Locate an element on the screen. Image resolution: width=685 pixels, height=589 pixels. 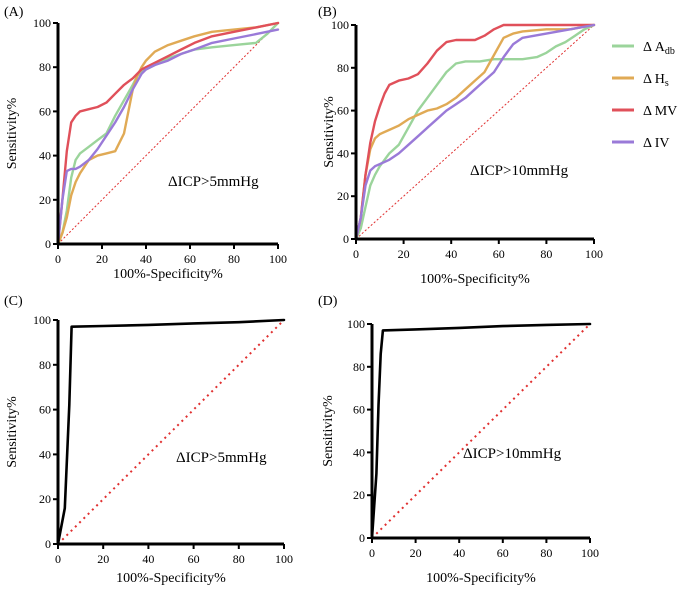
legend-item: Δ MV is located at coordinates (644, 111).